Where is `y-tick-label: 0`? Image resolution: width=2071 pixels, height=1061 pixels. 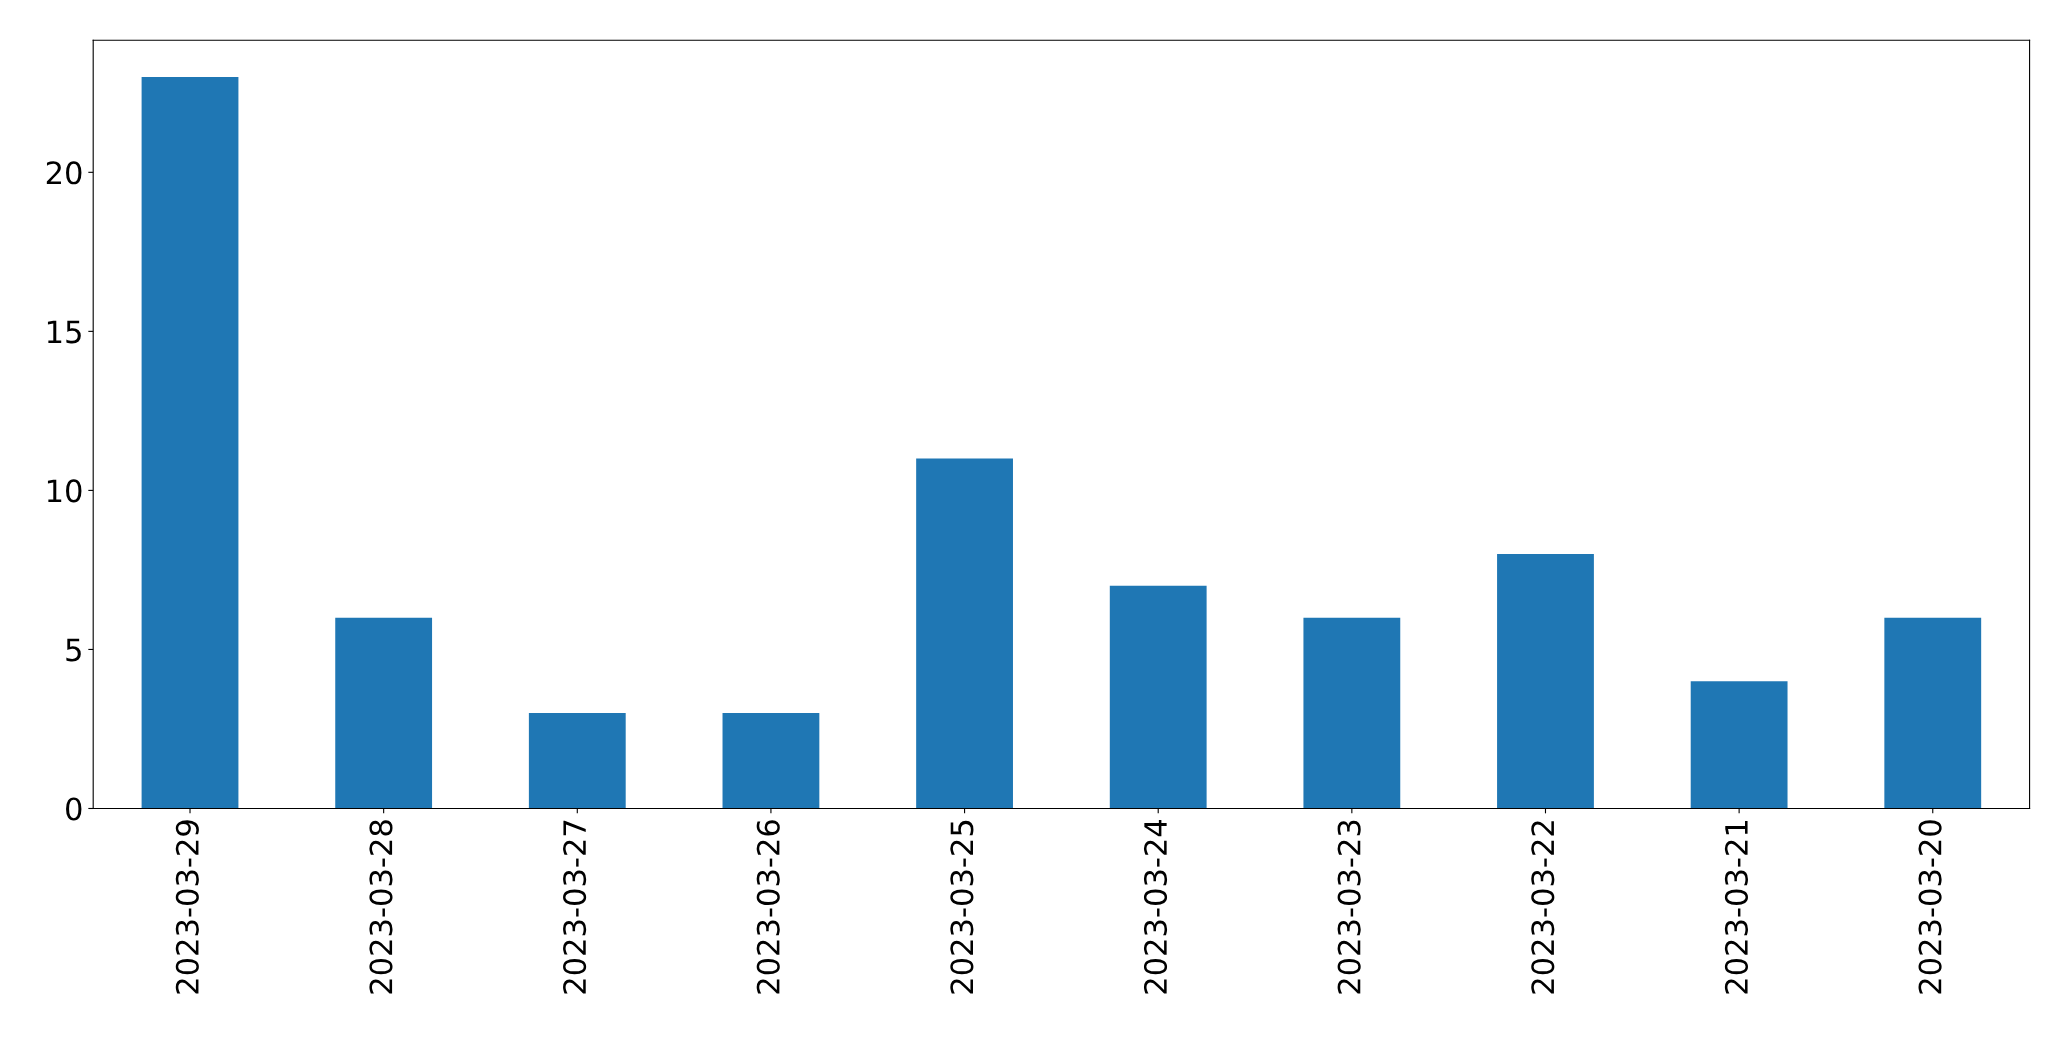 y-tick-label: 0 is located at coordinates (74, 809).